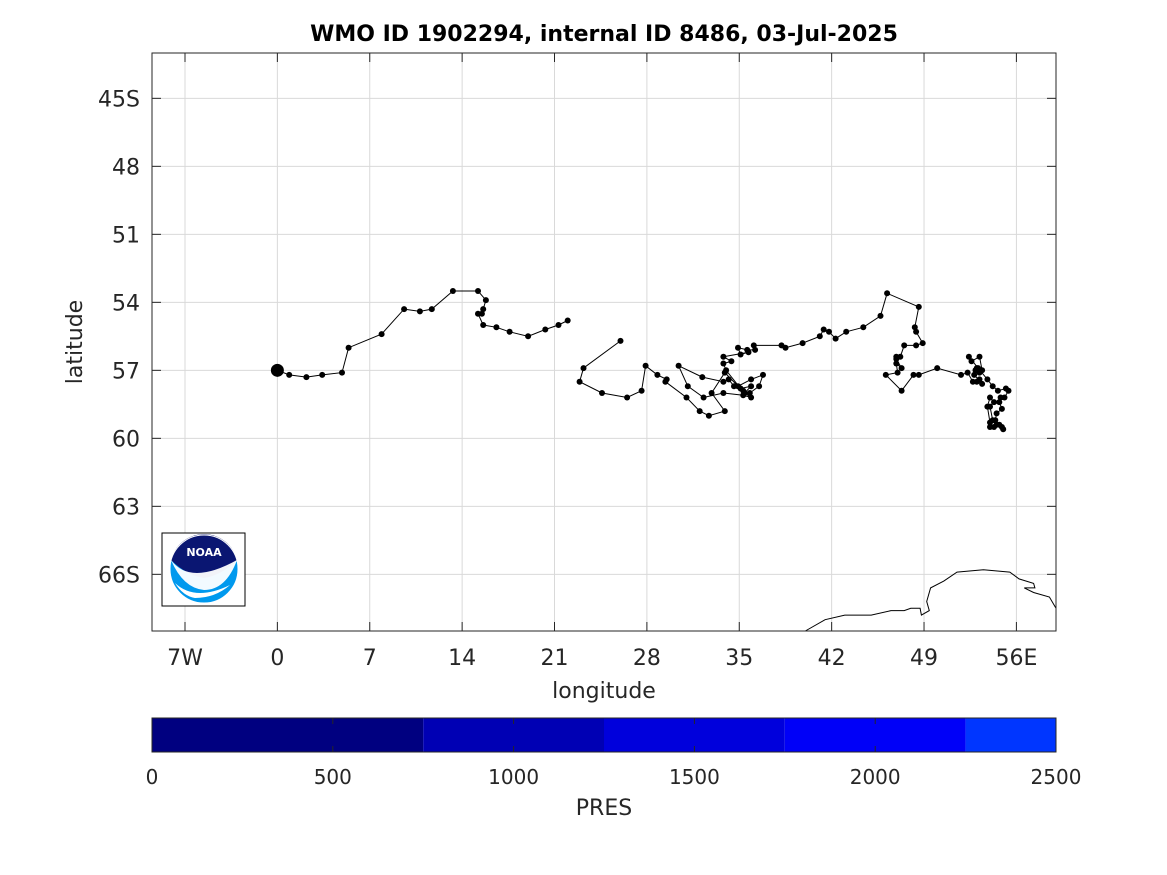  Describe the element at coordinates (288, 735) in the screenshot. I see `colorbar-segment` at that location.